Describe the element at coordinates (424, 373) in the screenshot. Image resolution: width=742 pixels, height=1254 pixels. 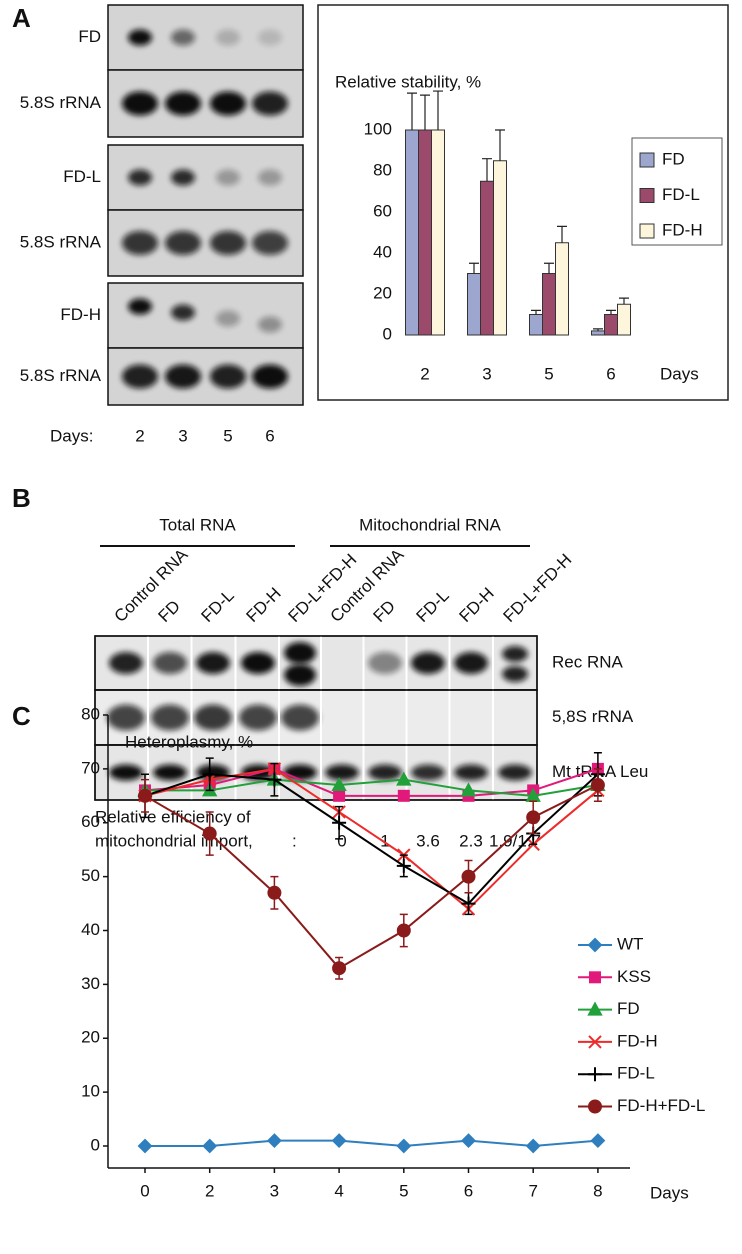
I see `x-tick-label: 2` at that location.